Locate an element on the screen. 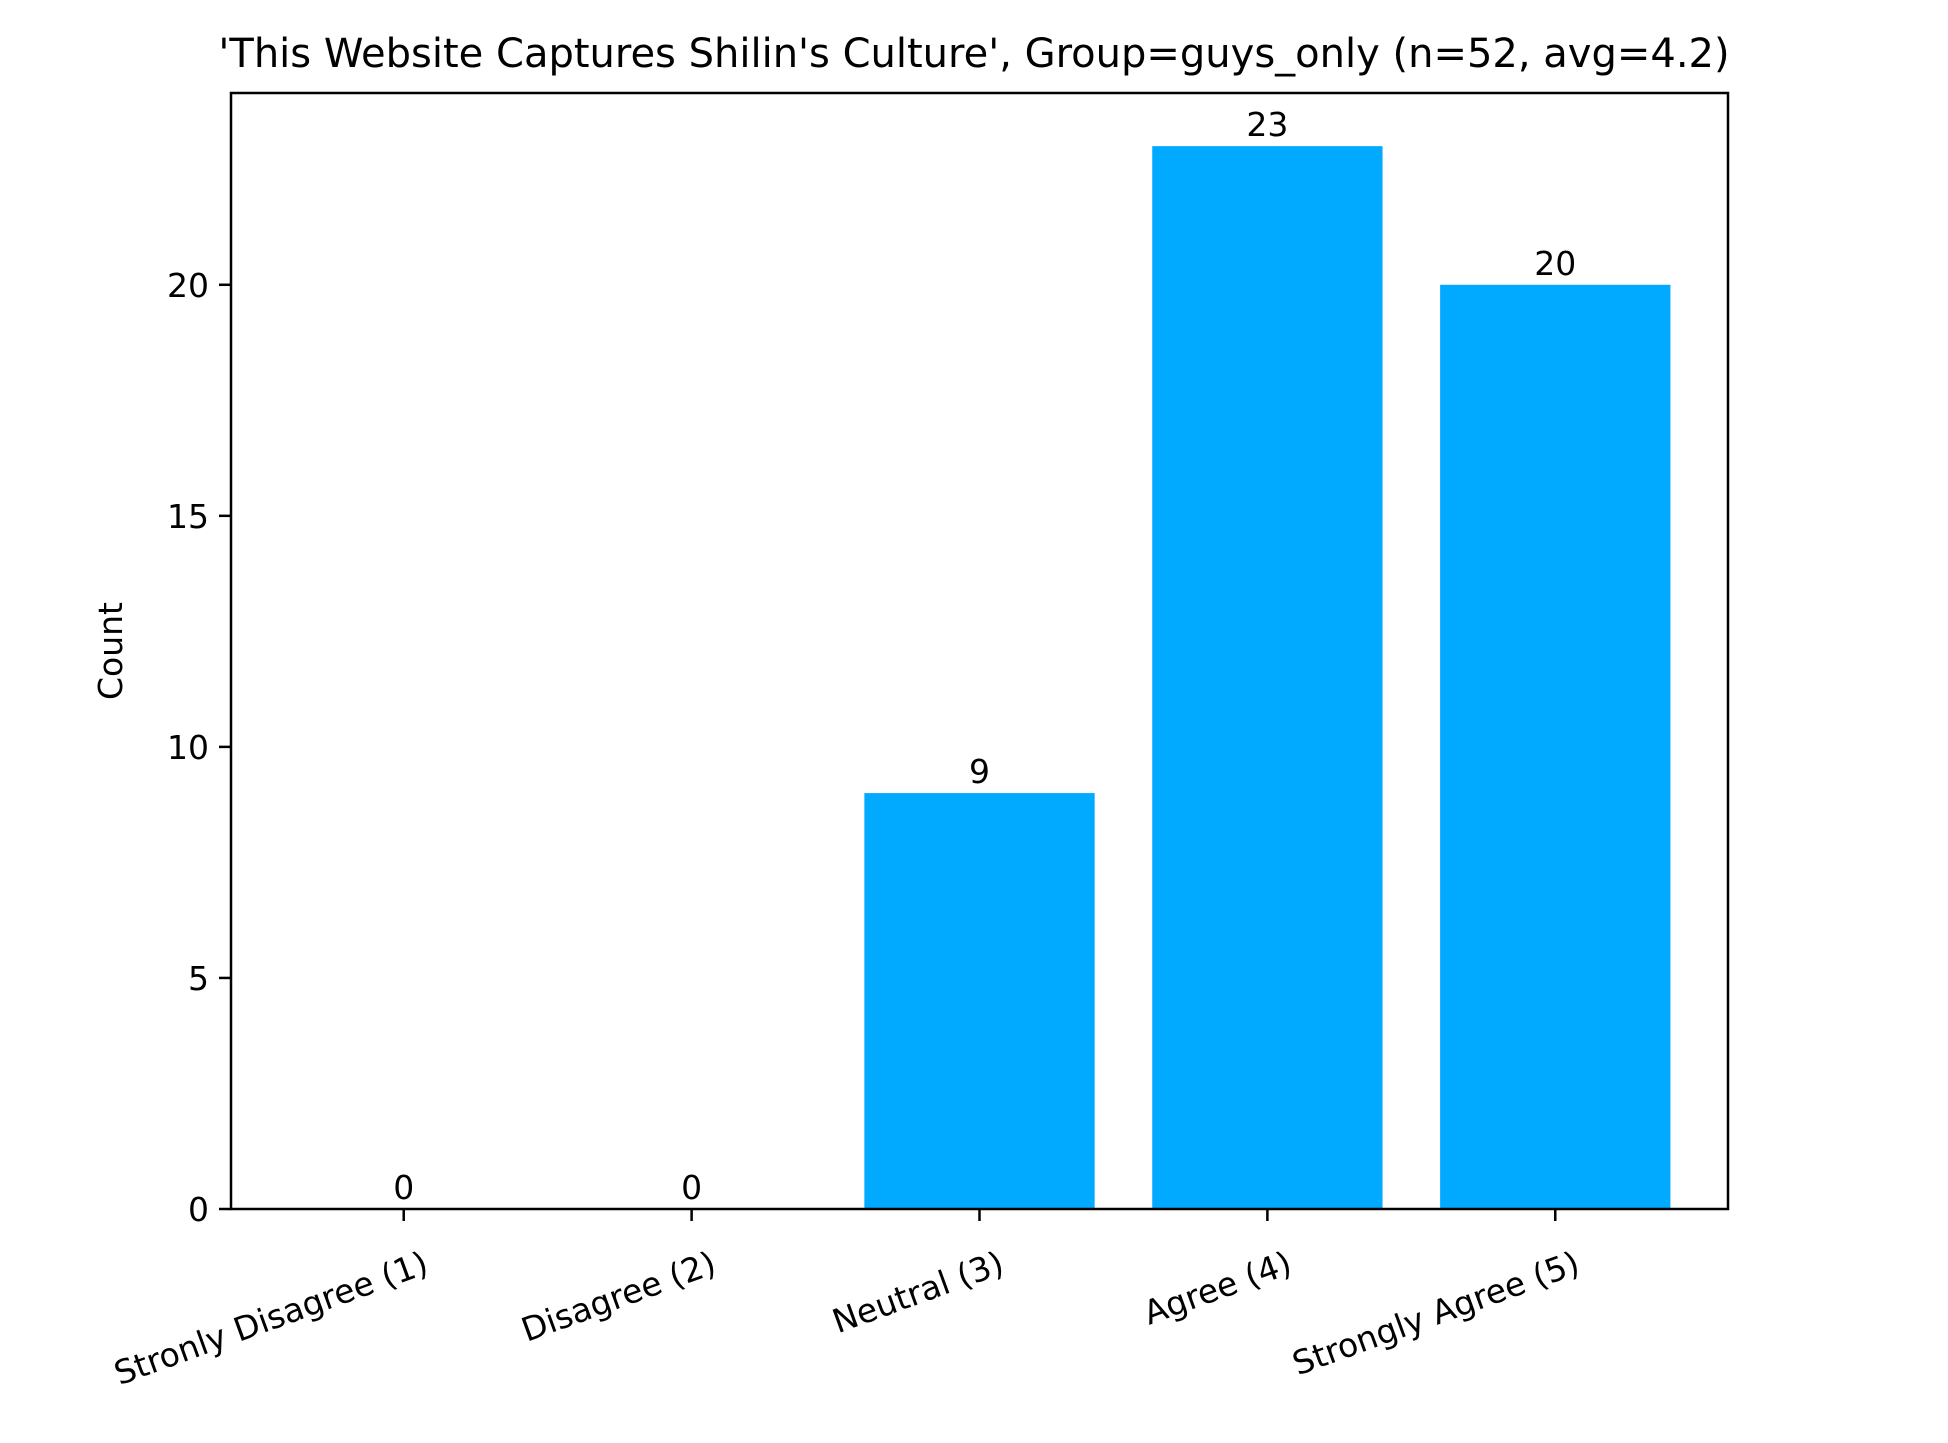 The height and width of the screenshot is (1443, 1948). y-axis-label: Count is located at coordinates (110, 651).